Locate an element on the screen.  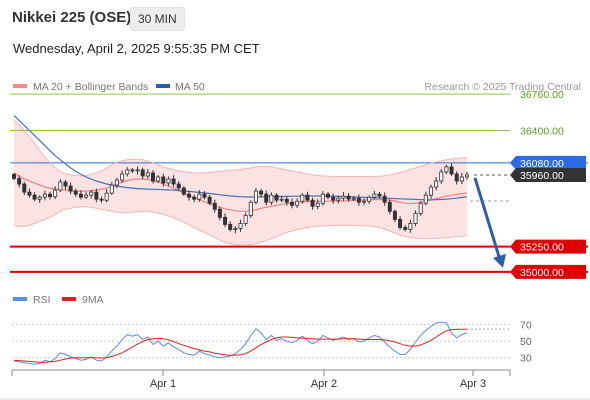
rsi-tick-label-50: 50 is located at coordinates (526, 342).